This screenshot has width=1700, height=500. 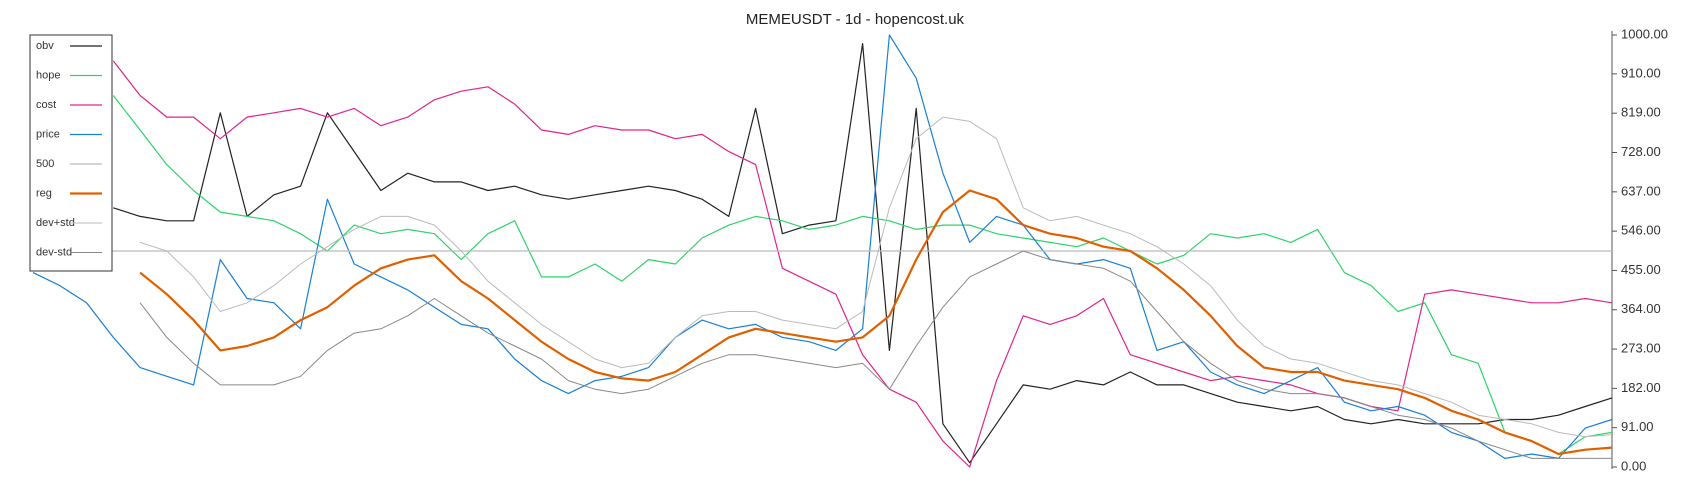 What do you see at coordinates (1644, 33) in the screenshot?
I see `y-tick-label: 1000.00` at bounding box center [1644, 33].